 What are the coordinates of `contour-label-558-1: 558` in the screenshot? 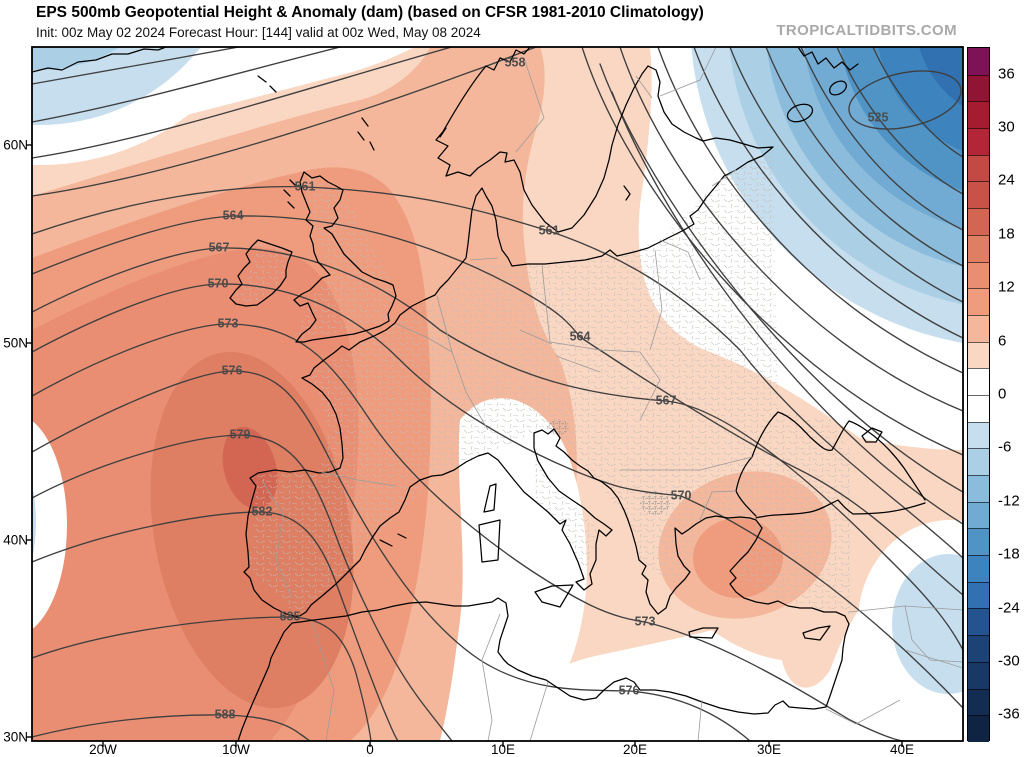 It's located at (515, 63).